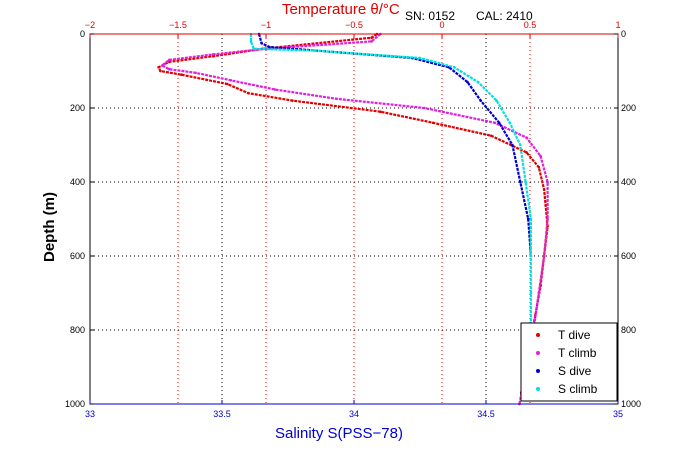  Describe the element at coordinates (178, 25) in the screenshot. I see `x-top-tick-label: −1.5` at that location.